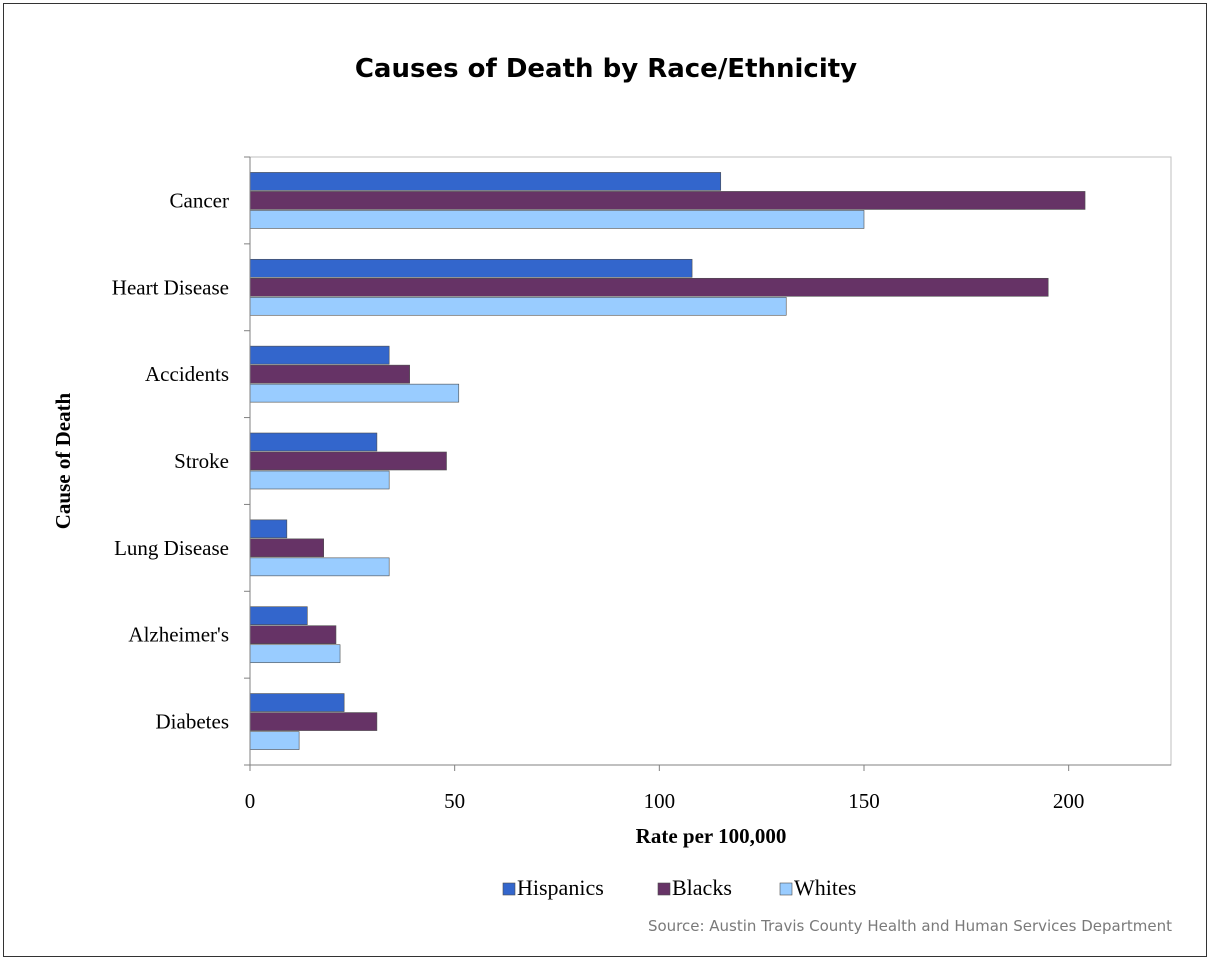 This screenshot has width=1212, height=962. What do you see at coordinates (664, 889) in the screenshot?
I see `legend-swatch-blacks` at bounding box center [664, 889].